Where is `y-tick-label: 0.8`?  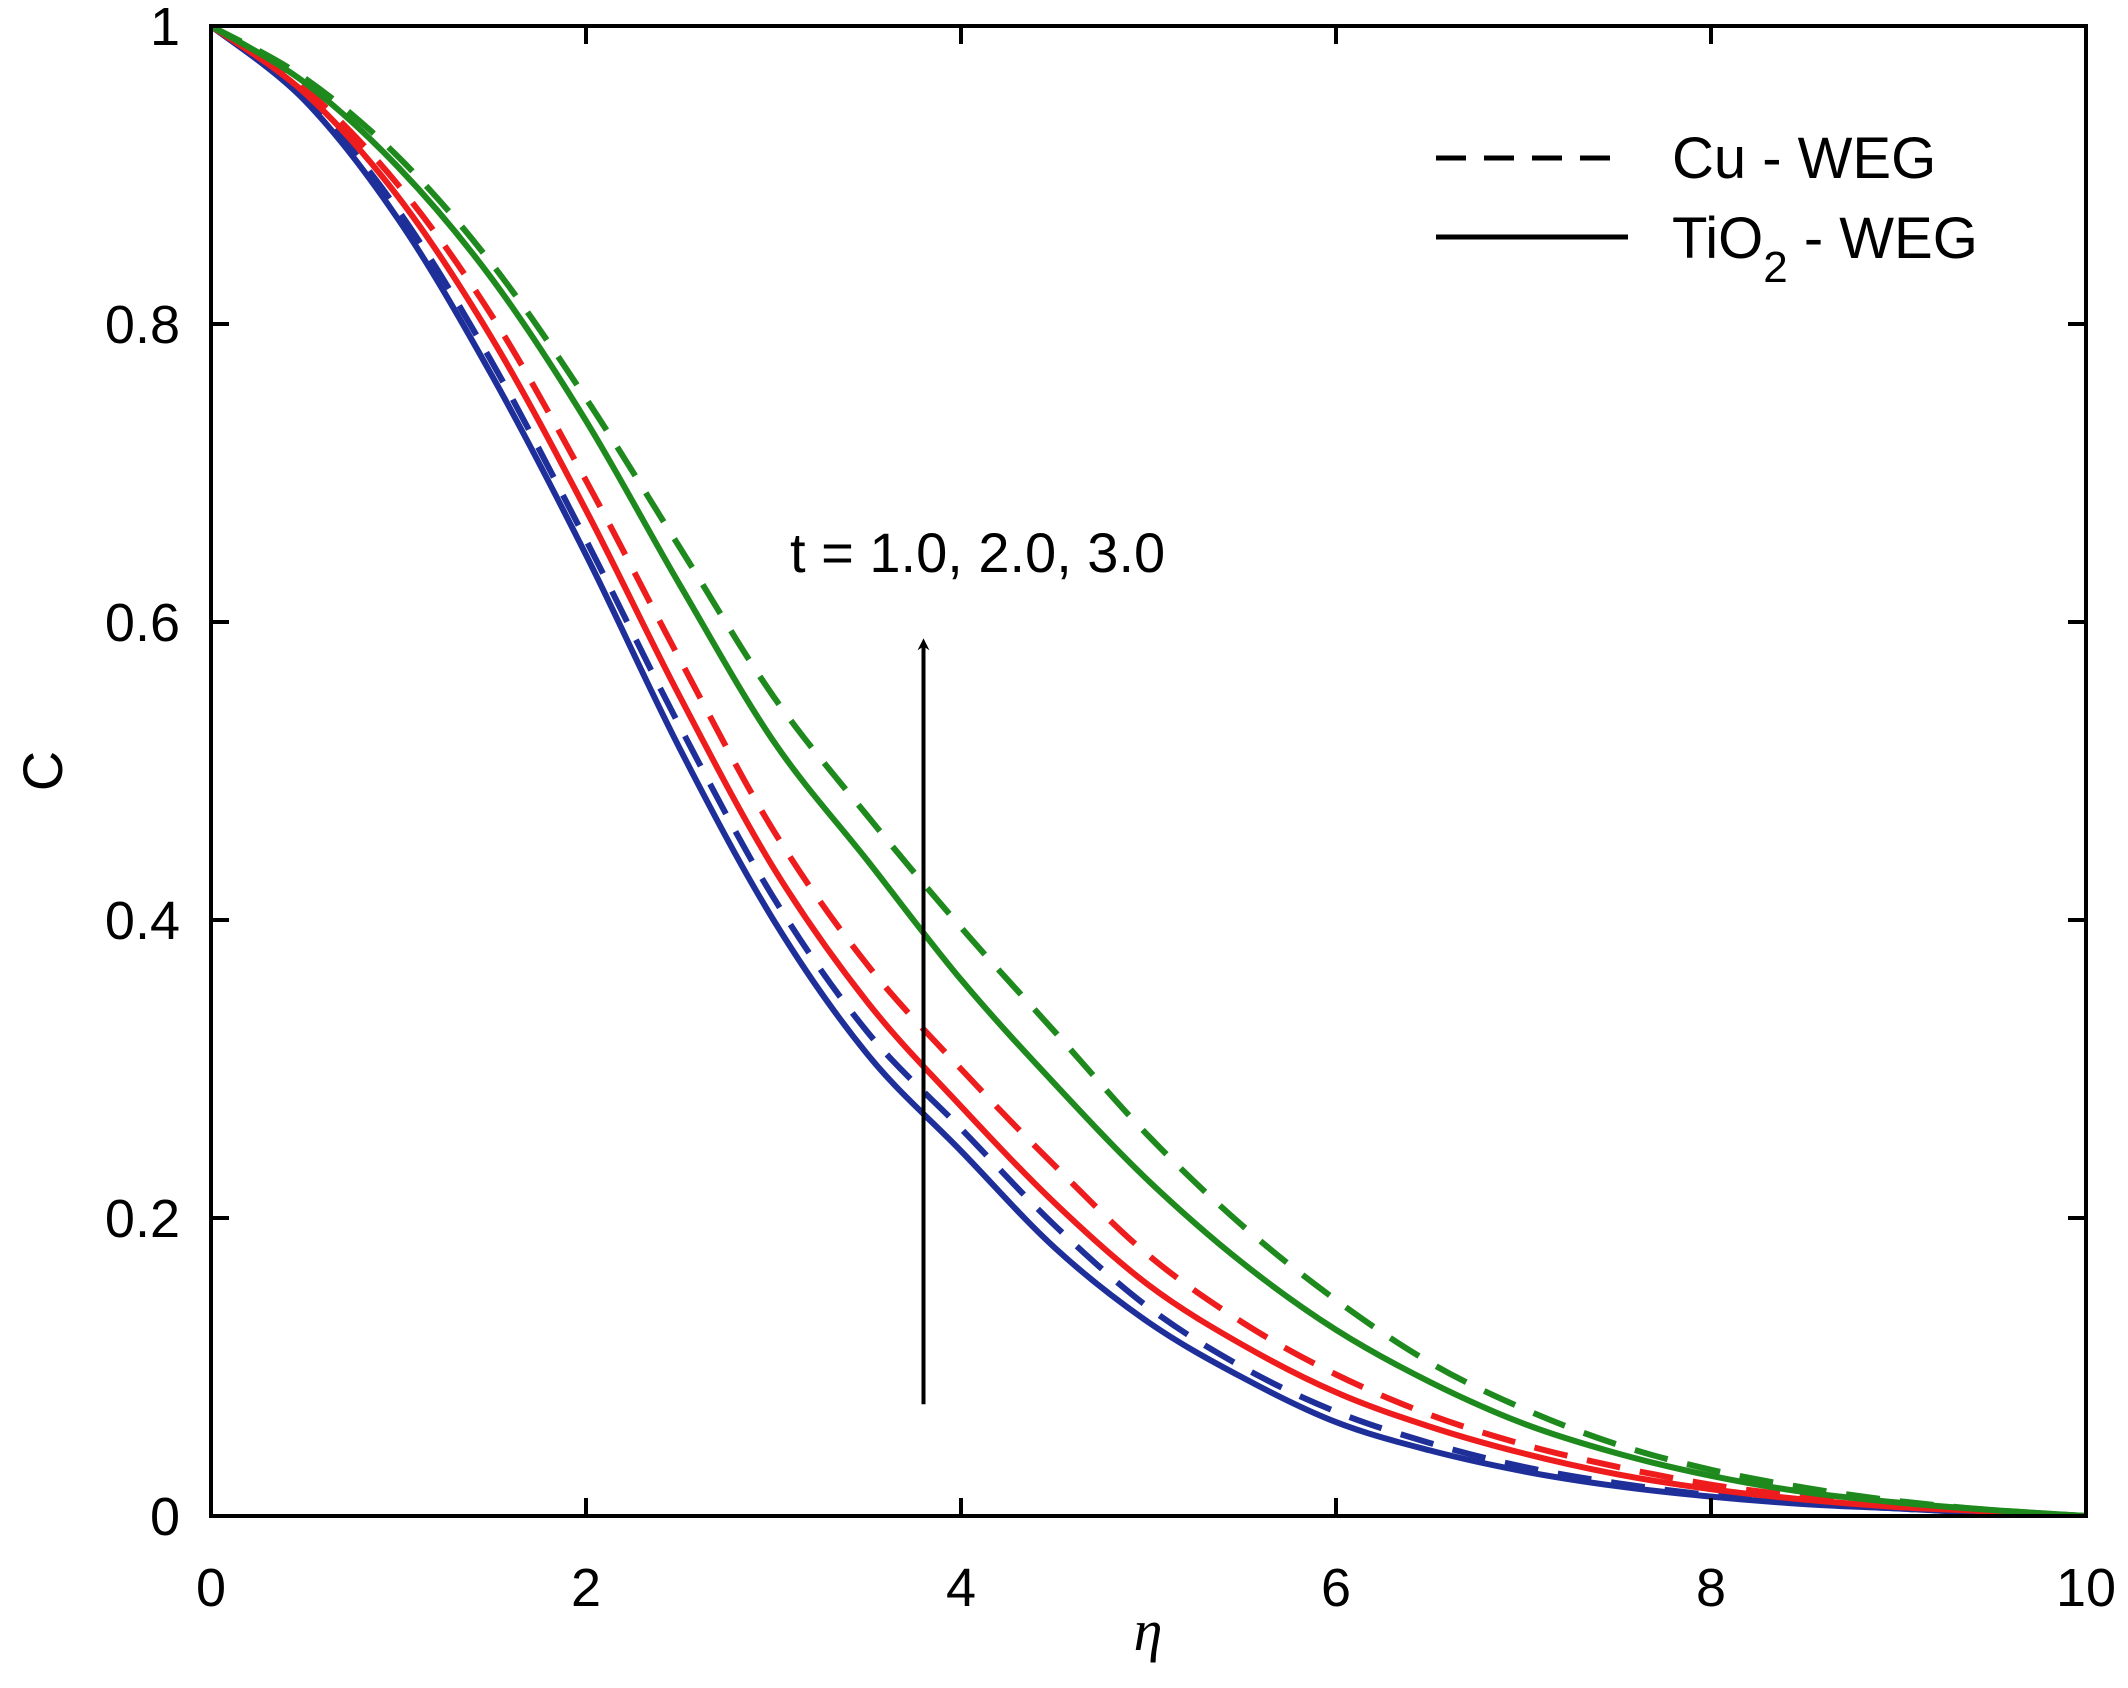 y-tick-label: 0.8 is located at coordinates (142, 325).